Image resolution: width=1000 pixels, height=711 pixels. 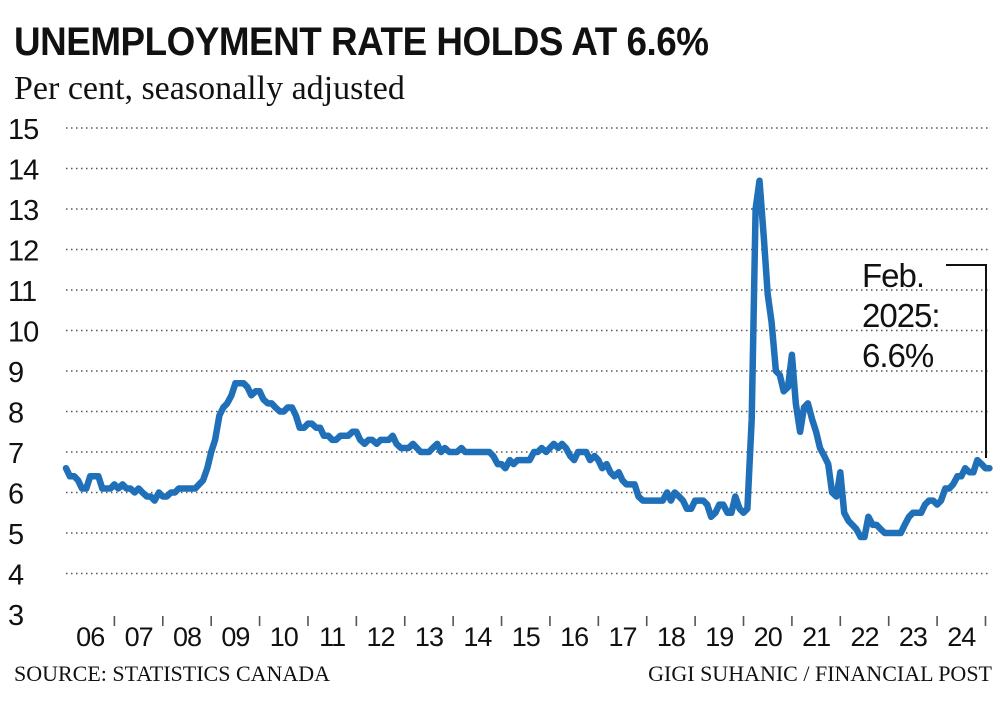 What do you see at coordinates (623, 637) in the screenshot?
I see `x-tick-label: 17` at bounding box center [623, 637].